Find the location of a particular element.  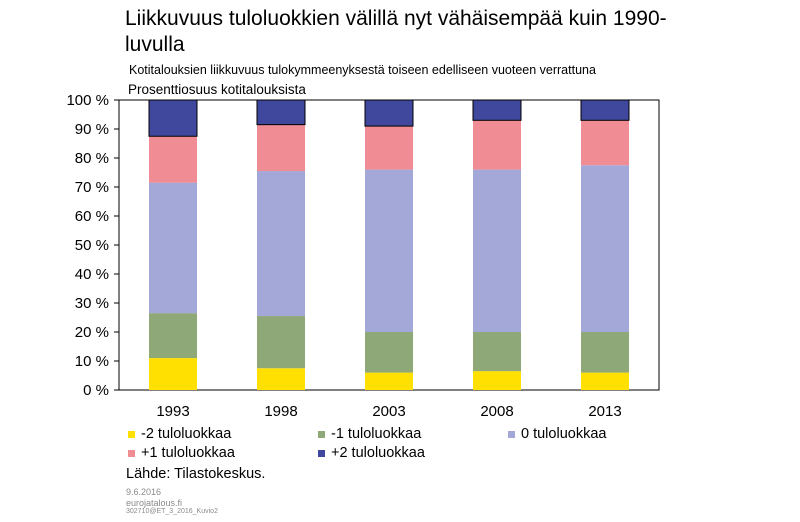

legend-item: -1 tuloluokkaa is located at coordinates (369, 434).